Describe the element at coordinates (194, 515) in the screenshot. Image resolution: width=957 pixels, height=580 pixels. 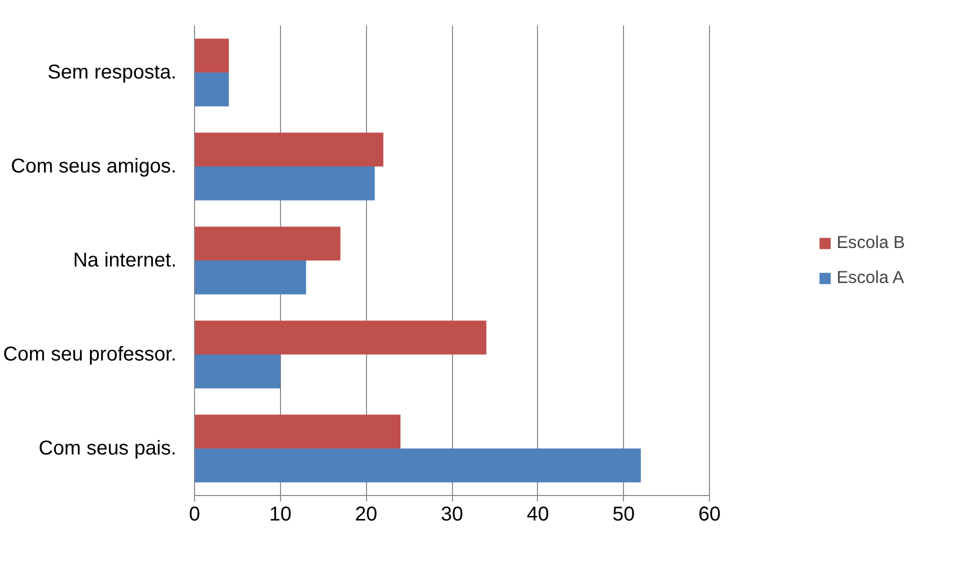
I see `x-tick-label: 0` at that location.